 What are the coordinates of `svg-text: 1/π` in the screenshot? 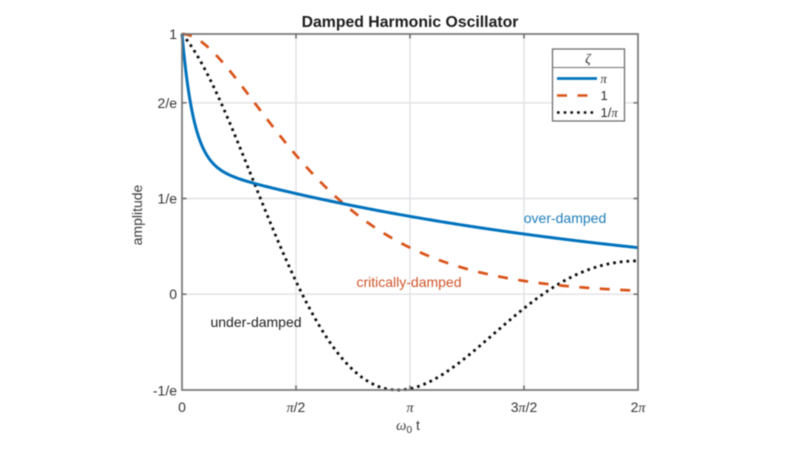 It's located at (610, 112).